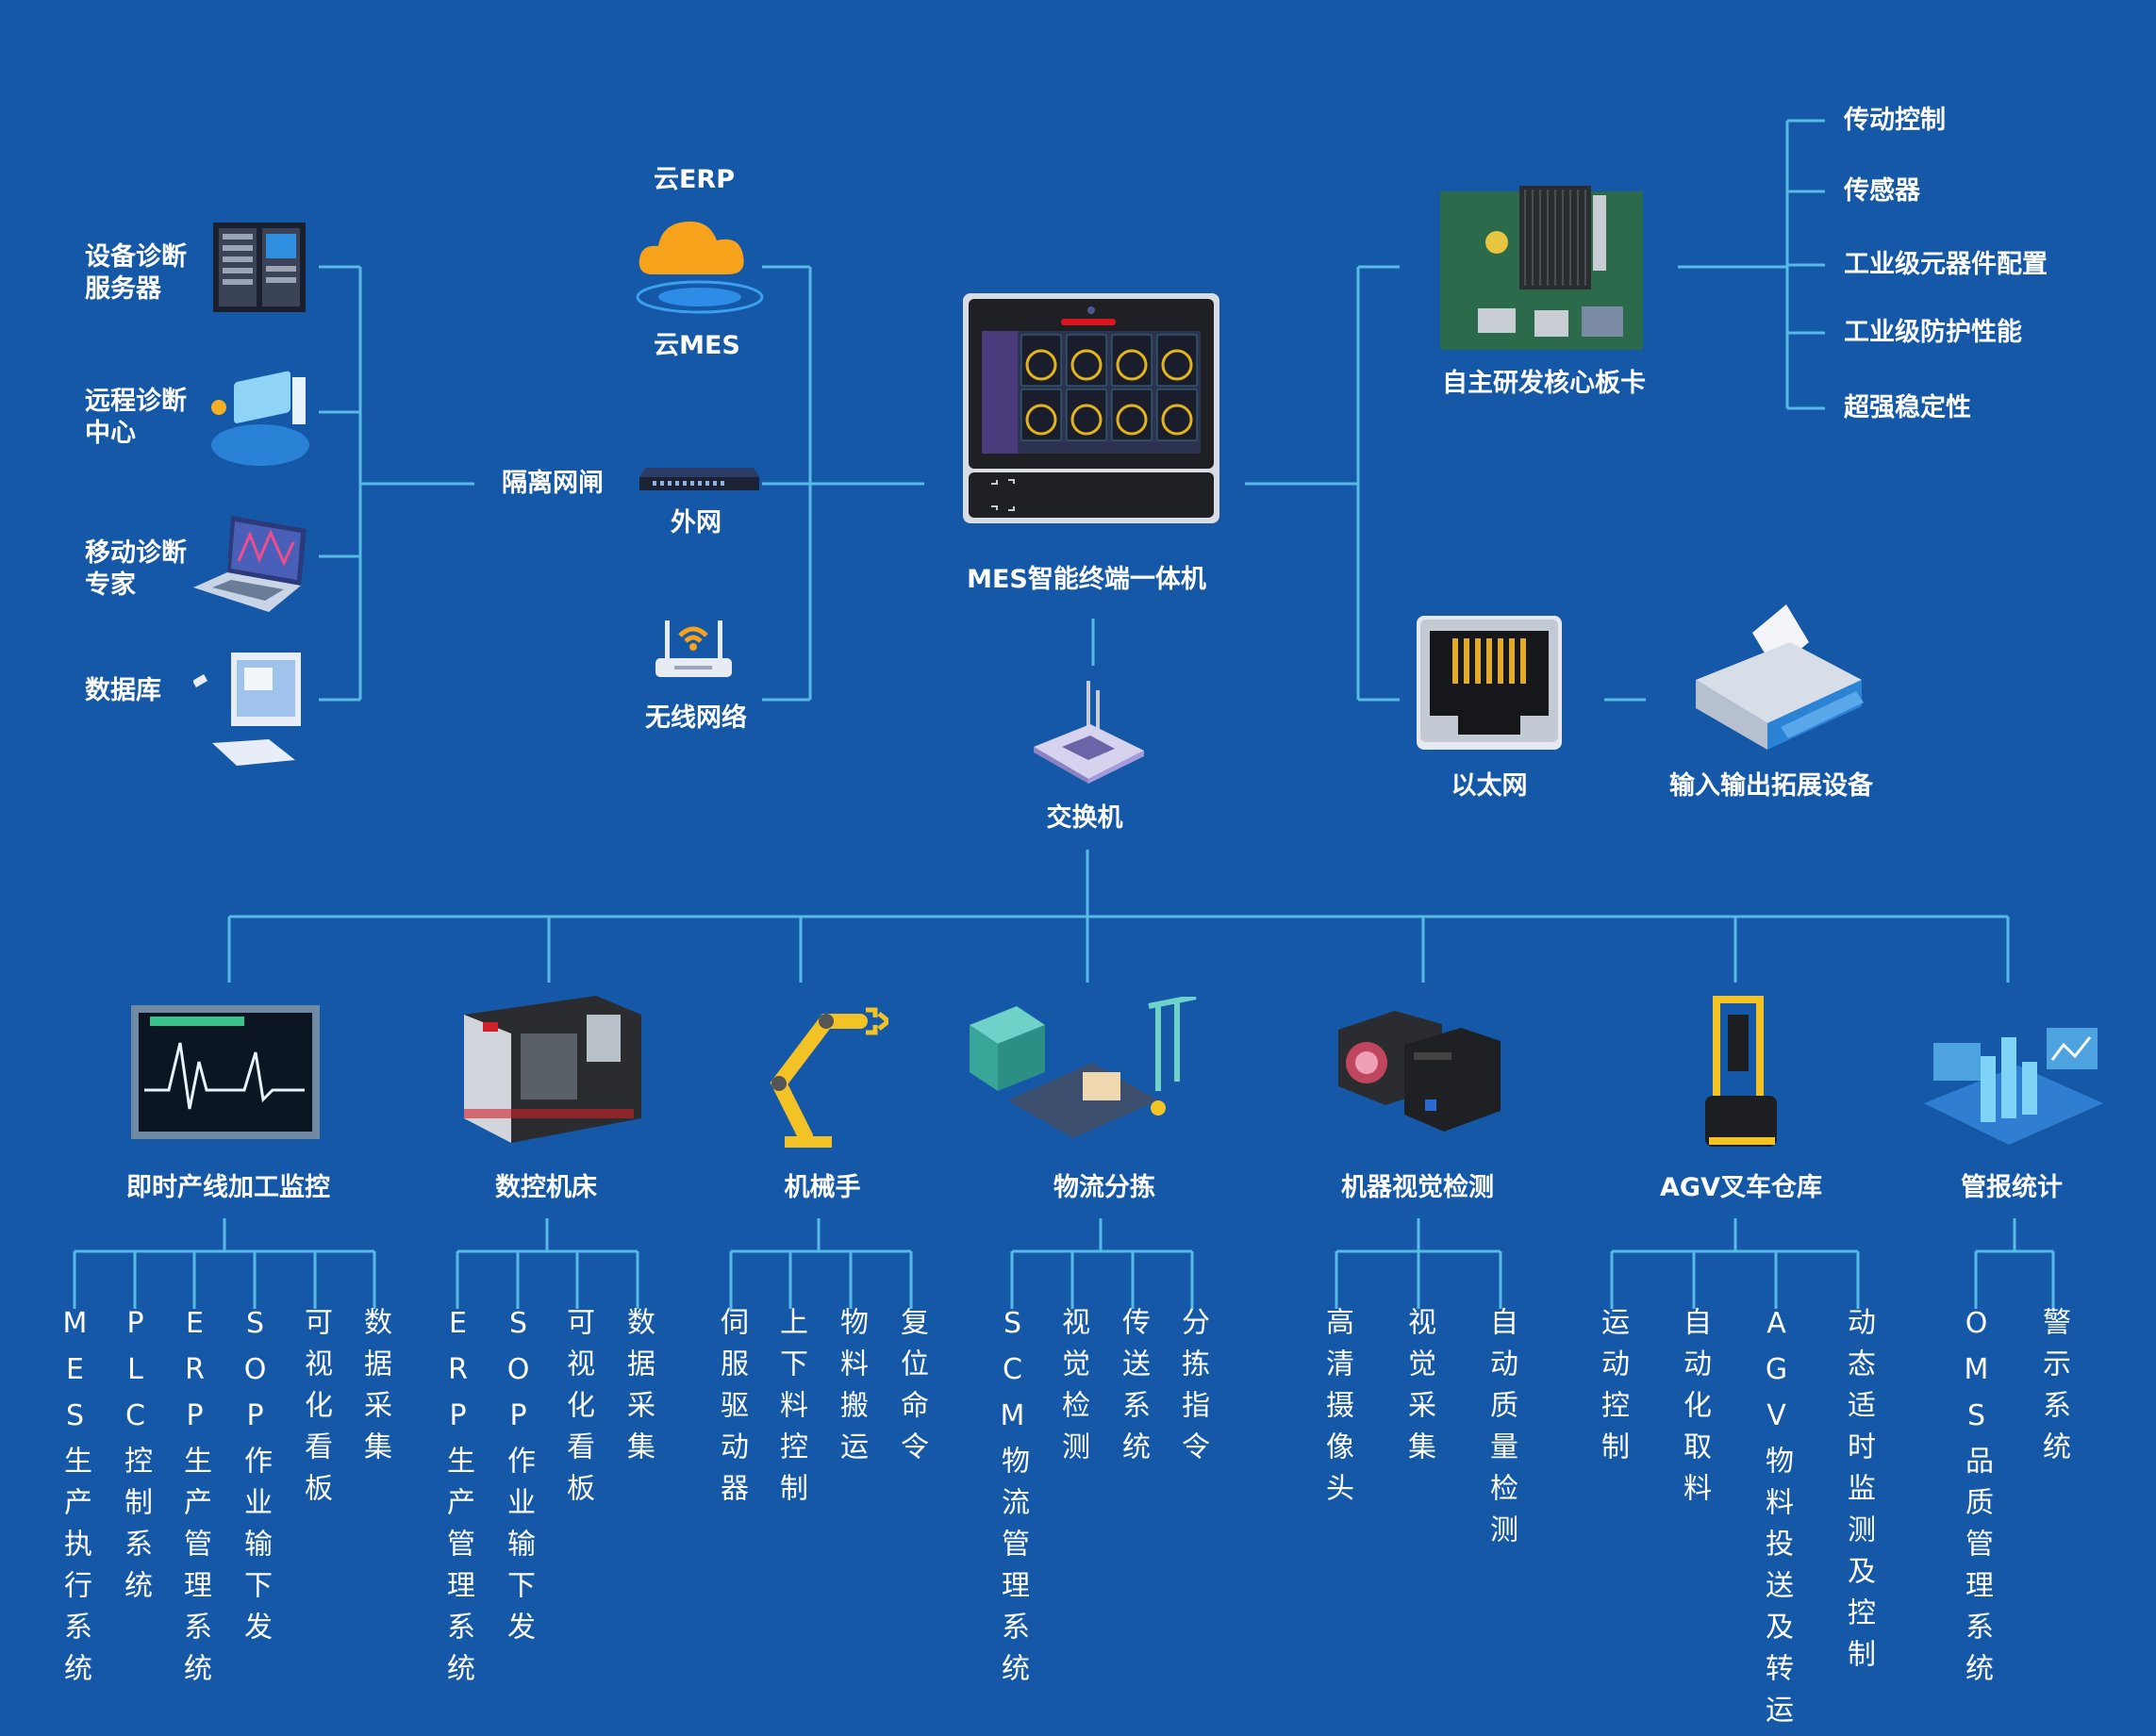 This screenshot has height=1736, width=2156. What do you see at coordinates (1336, 1410) in the screenshot?
I see `sub-item: 高清摄像头` at bounding box center [1336, 1410].